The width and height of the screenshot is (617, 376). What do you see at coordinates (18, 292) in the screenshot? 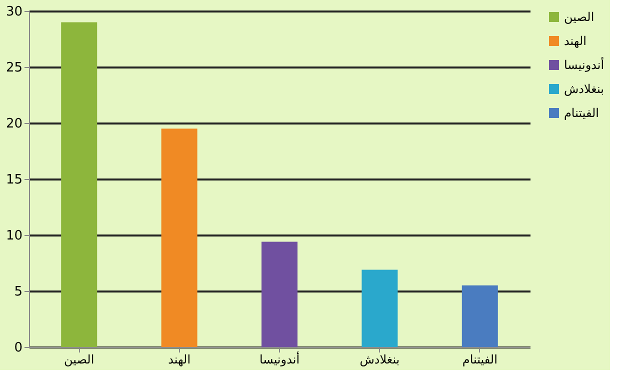
I see `y-tick-label: 5` at bounding box center [18, 292].